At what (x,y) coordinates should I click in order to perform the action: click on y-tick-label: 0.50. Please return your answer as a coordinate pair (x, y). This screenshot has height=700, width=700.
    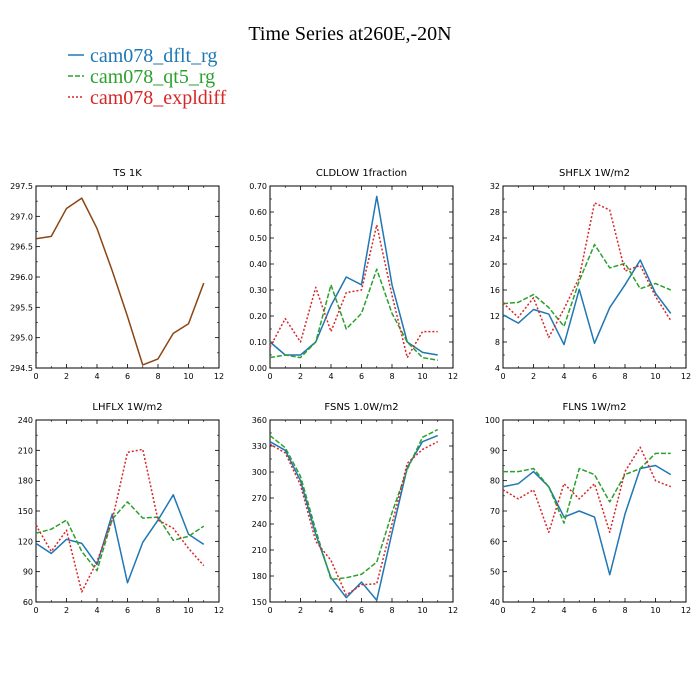
    Looking at the image, I should click on (258, 238).